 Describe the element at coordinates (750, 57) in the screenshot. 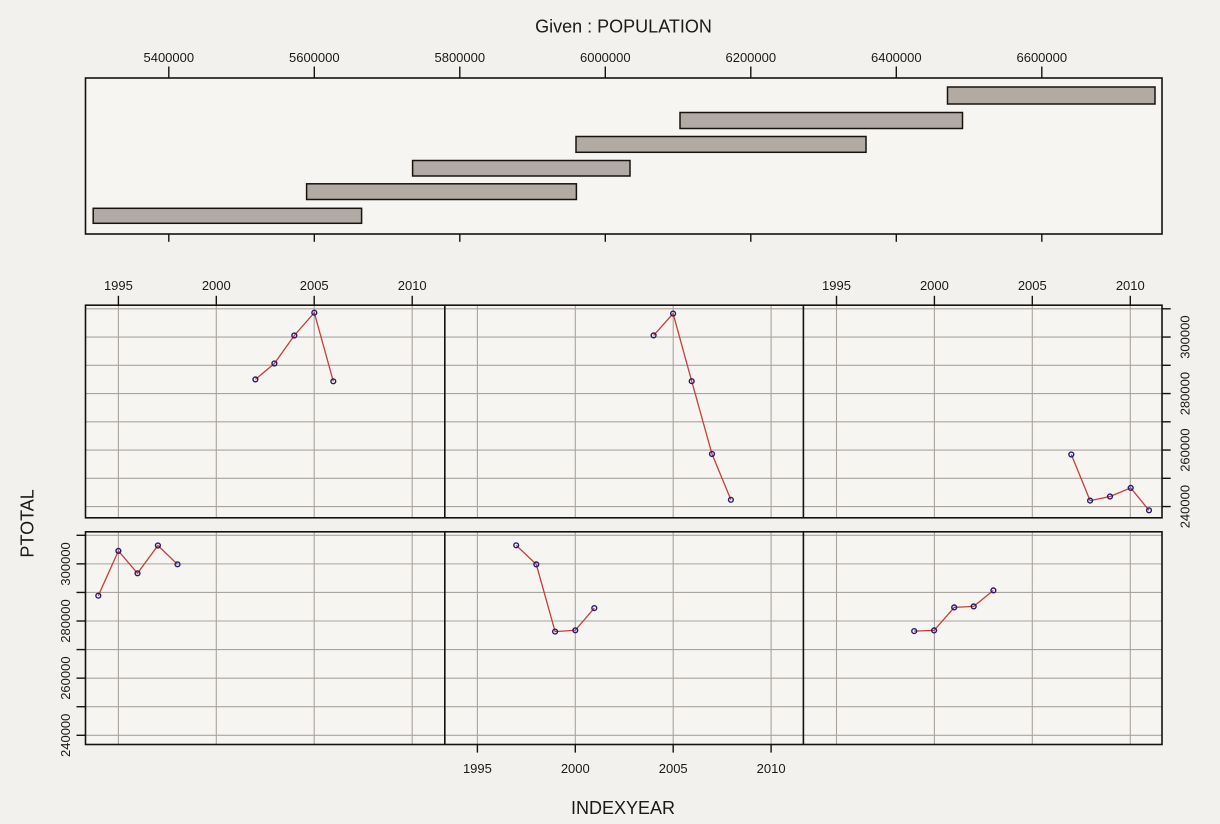

I see `svg-text: 6200000` at that location.